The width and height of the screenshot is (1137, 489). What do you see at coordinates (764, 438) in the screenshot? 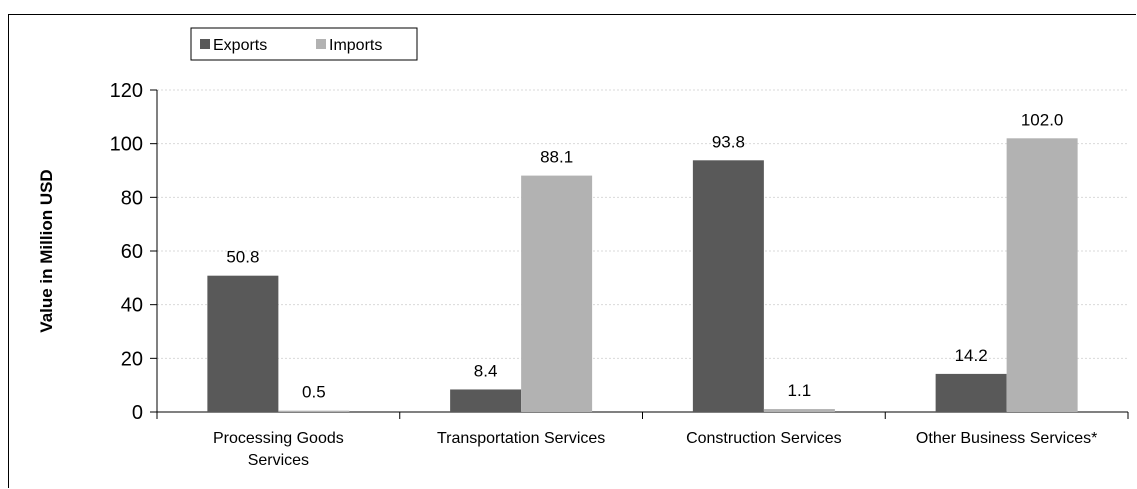
I see `category-label: Construction Services` at bounding box center [764, 438].